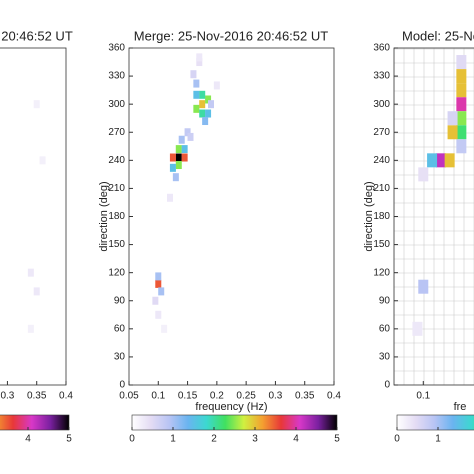 This screenshot has height=474, width=474. I want to click on x-tick-label: 0.1, so click(423, 396).